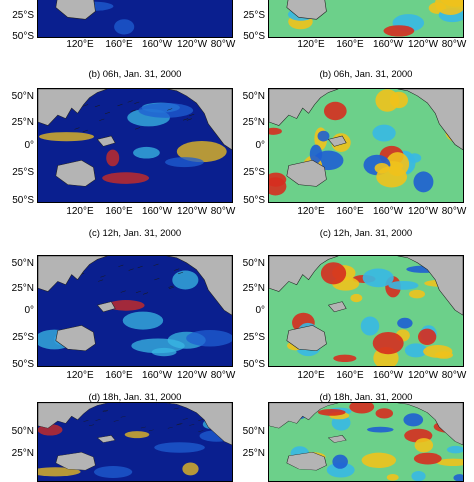  Describe the element at coordinates (254, 172) in the screenshot. I see `latitude-label: 25°S` at that location.